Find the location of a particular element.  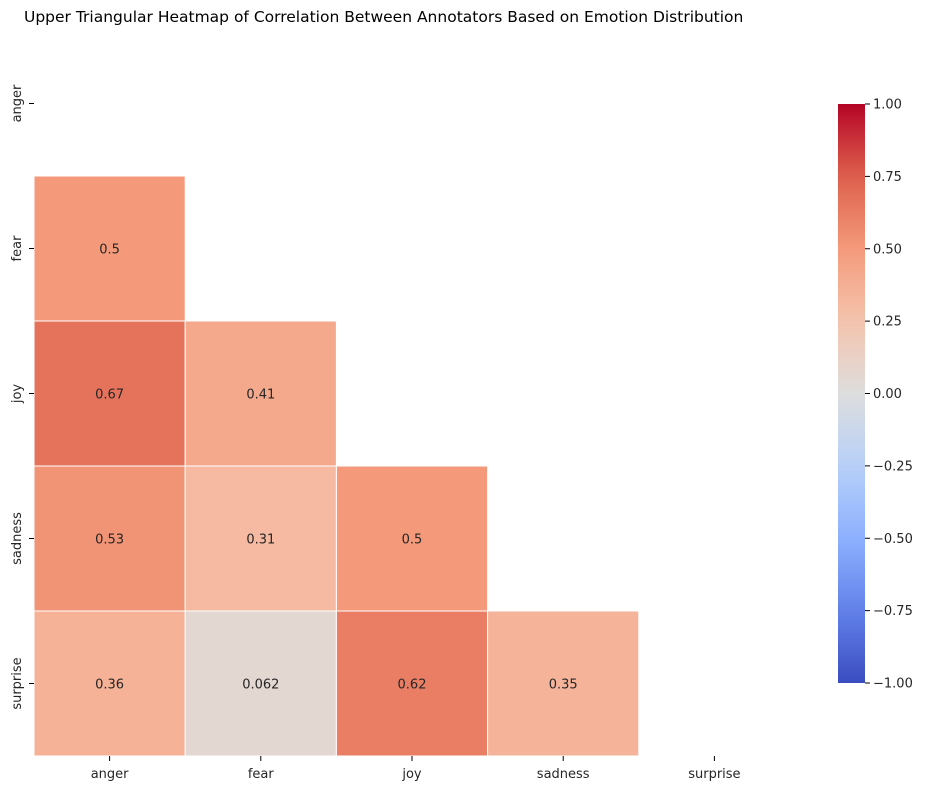

y-tick-label-anger: anger is located at coordinates (17, 103).